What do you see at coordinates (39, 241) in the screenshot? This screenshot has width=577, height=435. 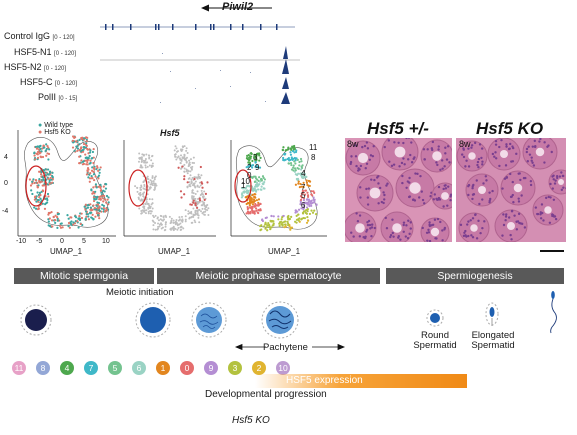 I see `x-tick: -5` at bounding box center [39, 241].